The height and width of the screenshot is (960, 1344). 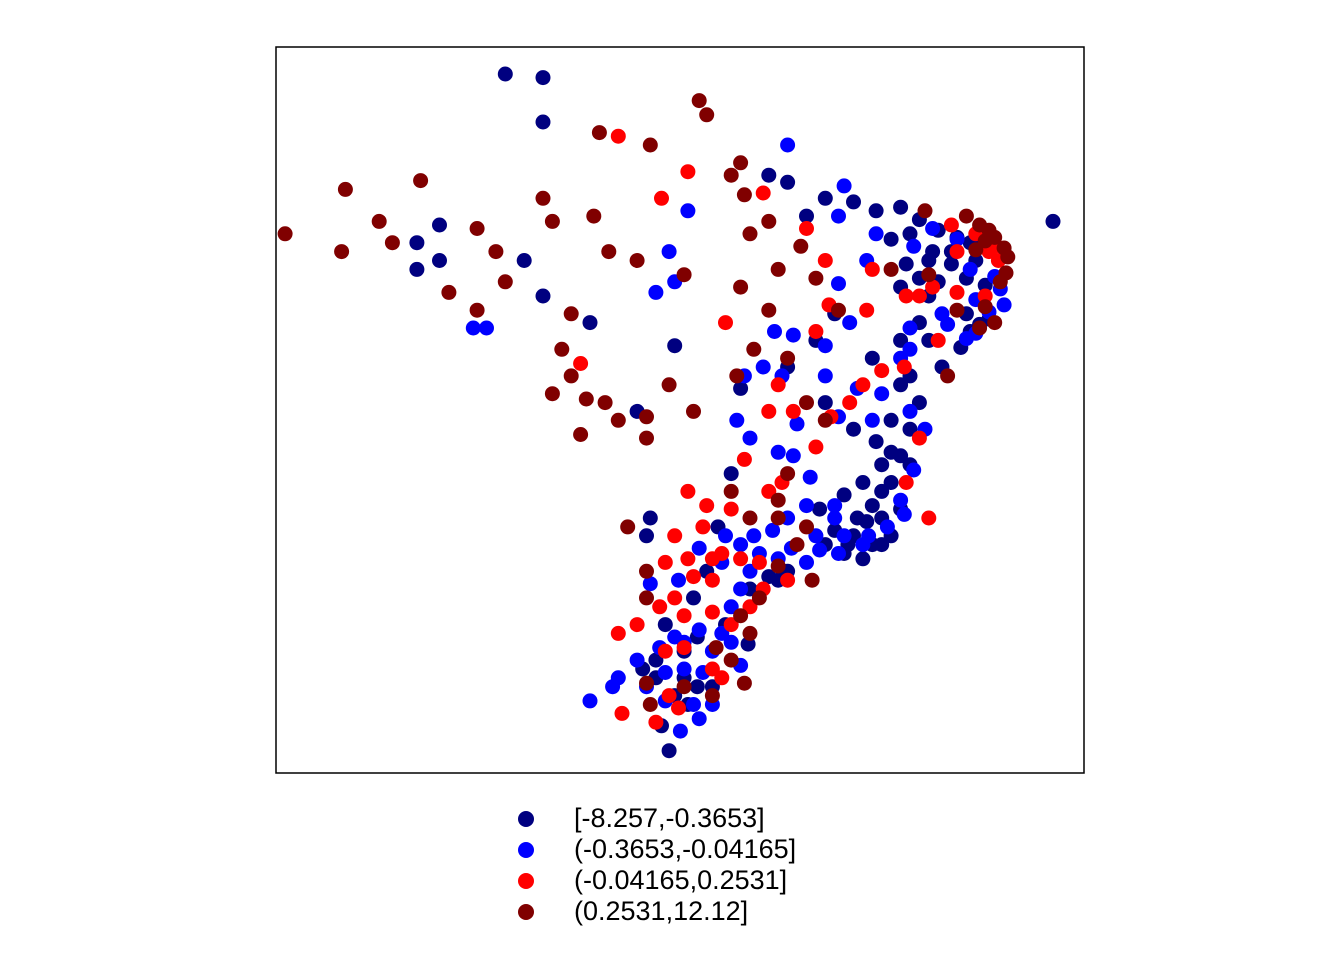 What do you see at coordinates (661, 911) in the screenshot?
I see `legend-label: (0.2531,12.12]` at bounding box center [661, 911].